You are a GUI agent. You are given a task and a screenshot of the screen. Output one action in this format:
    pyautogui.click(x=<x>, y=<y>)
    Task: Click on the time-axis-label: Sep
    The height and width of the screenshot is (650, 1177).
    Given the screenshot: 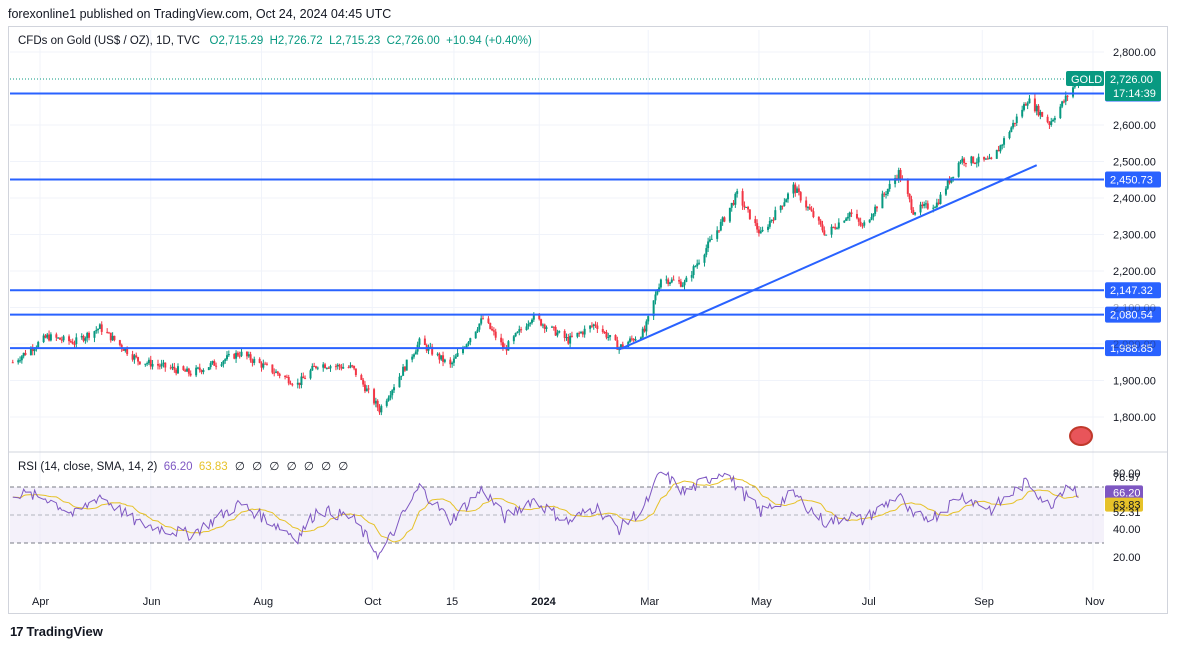 What is the action you would take?
    pyautogui.click(x=984, y=602)
    